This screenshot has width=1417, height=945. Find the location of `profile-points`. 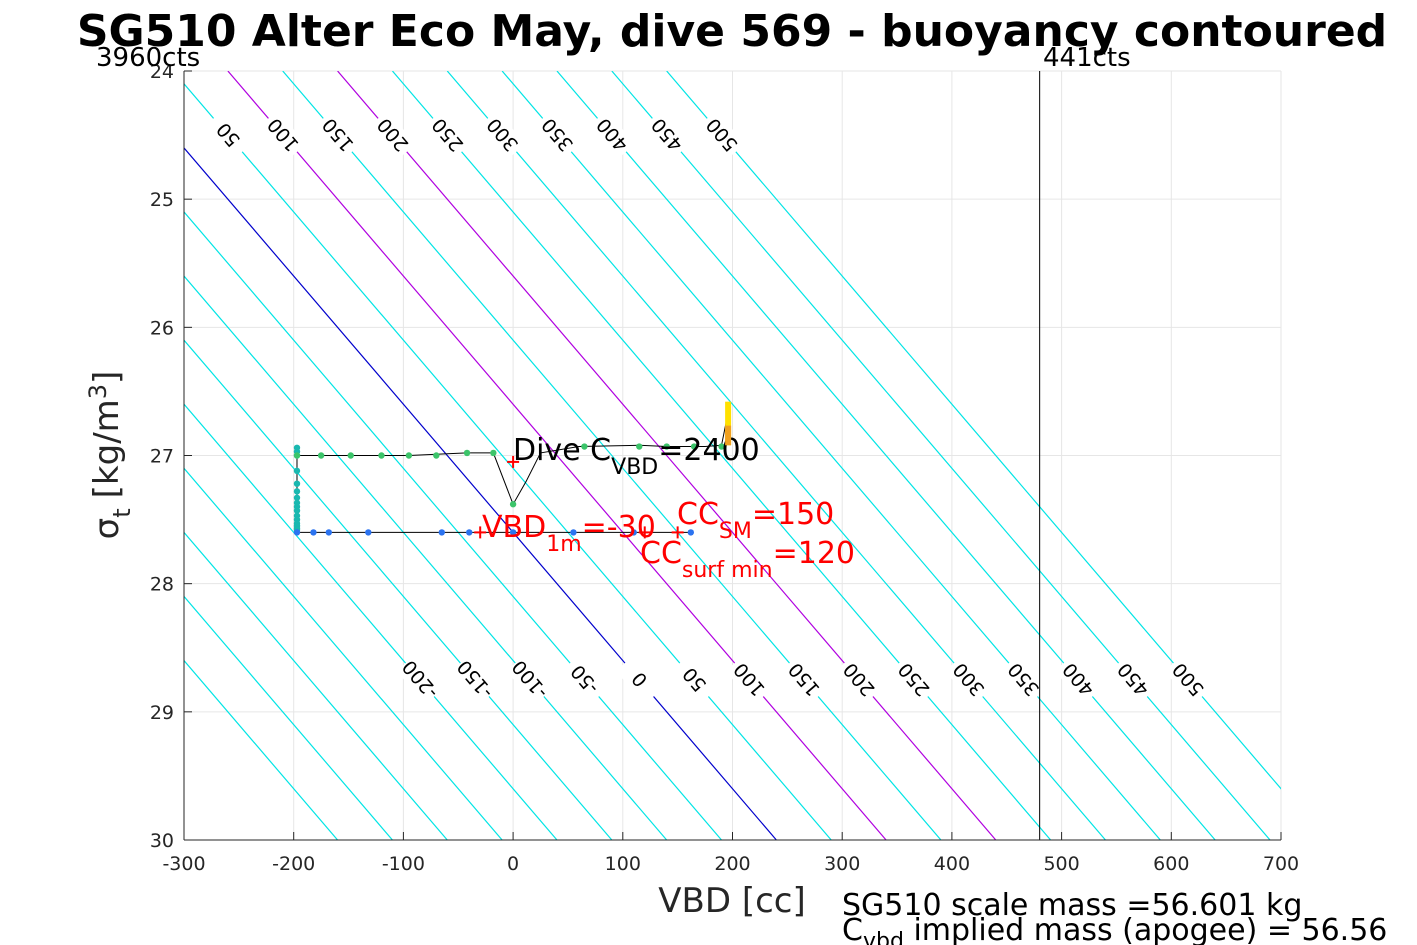

profile-points is located at coordinates (509, 489).